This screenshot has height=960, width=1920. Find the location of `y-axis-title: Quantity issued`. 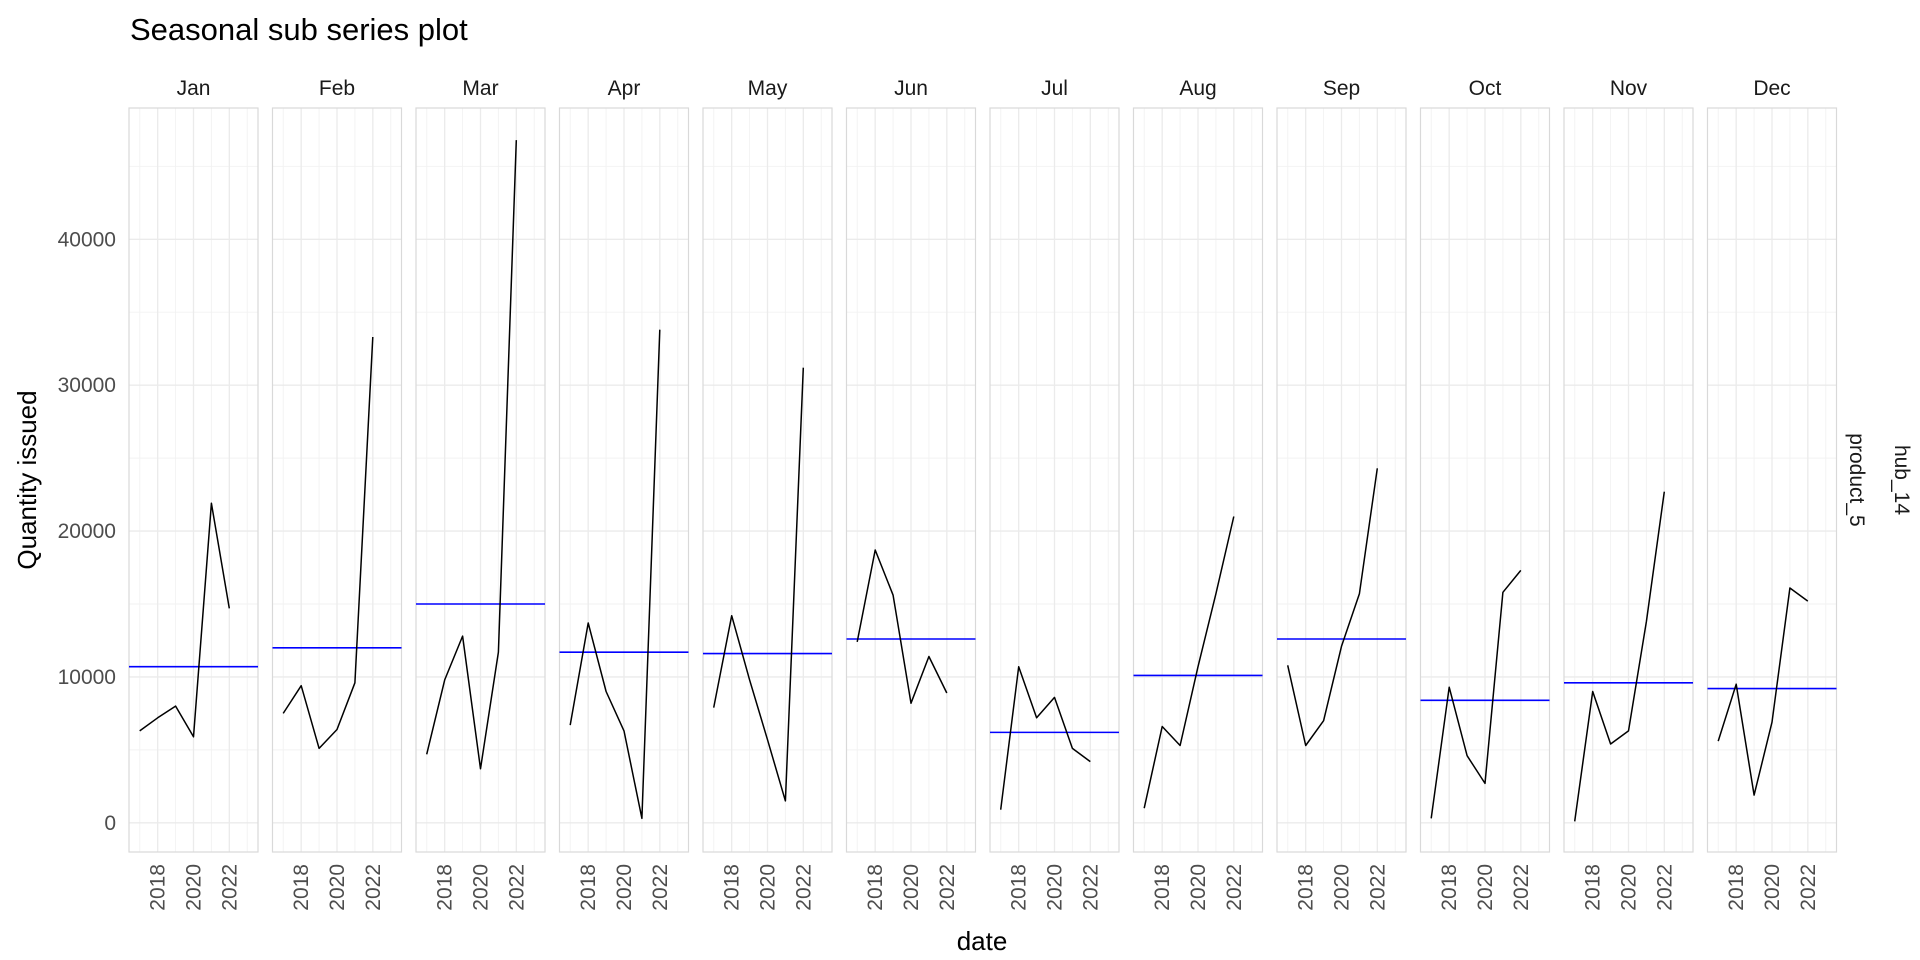

y-axis-title: Quantity issued is located at coordinates (27, 479).